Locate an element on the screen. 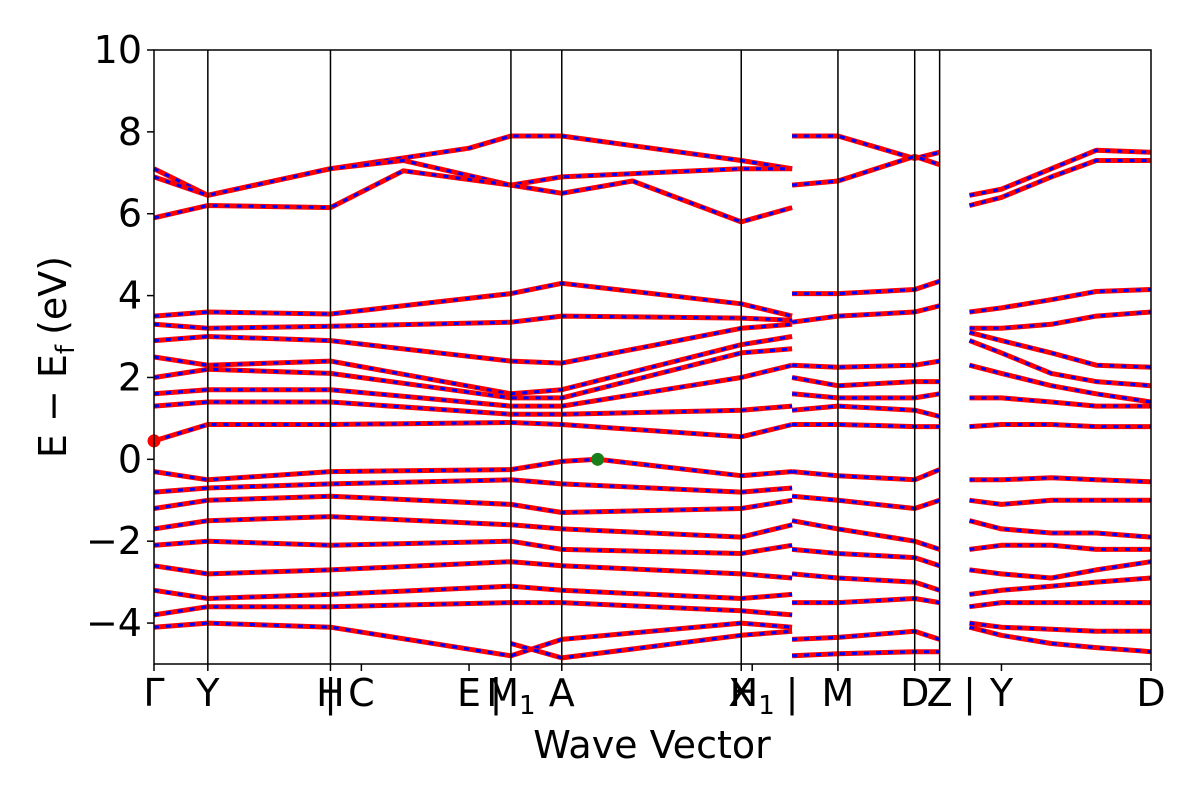 The image size is (1200, 800). band-17-spin-up is located at coordinates (473, 570).